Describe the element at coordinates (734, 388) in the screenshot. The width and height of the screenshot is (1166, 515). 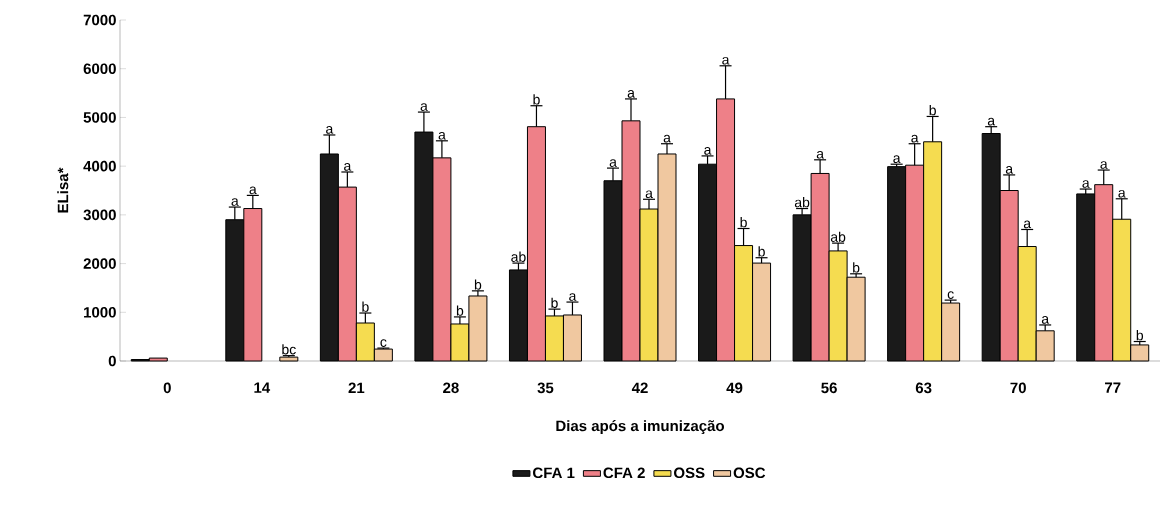
I see `x-tick-label: 49` at that location.